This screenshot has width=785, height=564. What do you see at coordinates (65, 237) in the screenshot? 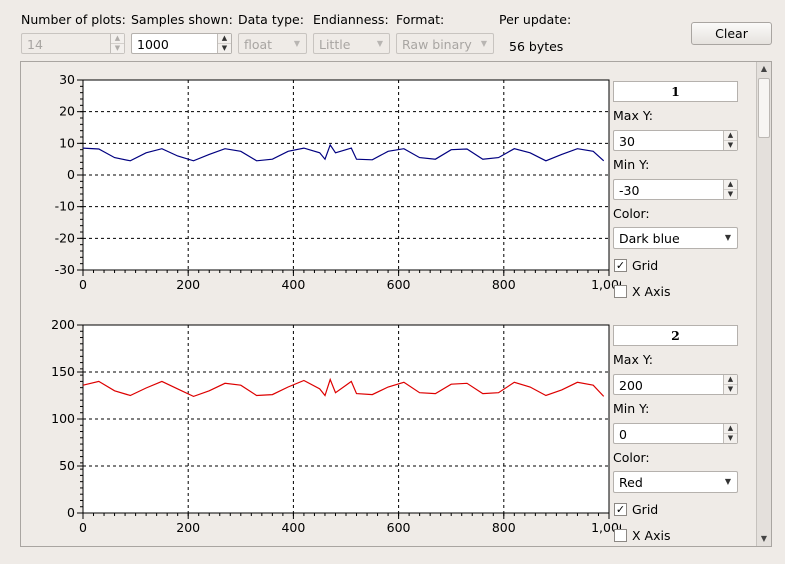
I see `y-tick-label: -20` at bounding box center [65, 237].